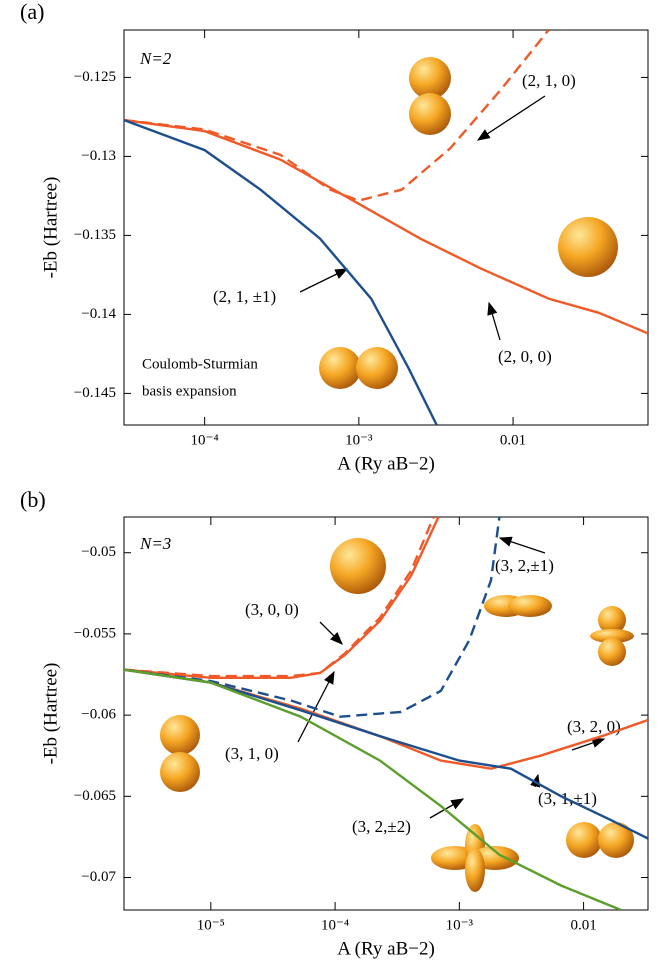 This screenshot has width=670, height=973. What do you see at coordinates (524, 565) in the screenshot?
I see `series-label: (3, 2,±1)` at bounding box center [524, 565].